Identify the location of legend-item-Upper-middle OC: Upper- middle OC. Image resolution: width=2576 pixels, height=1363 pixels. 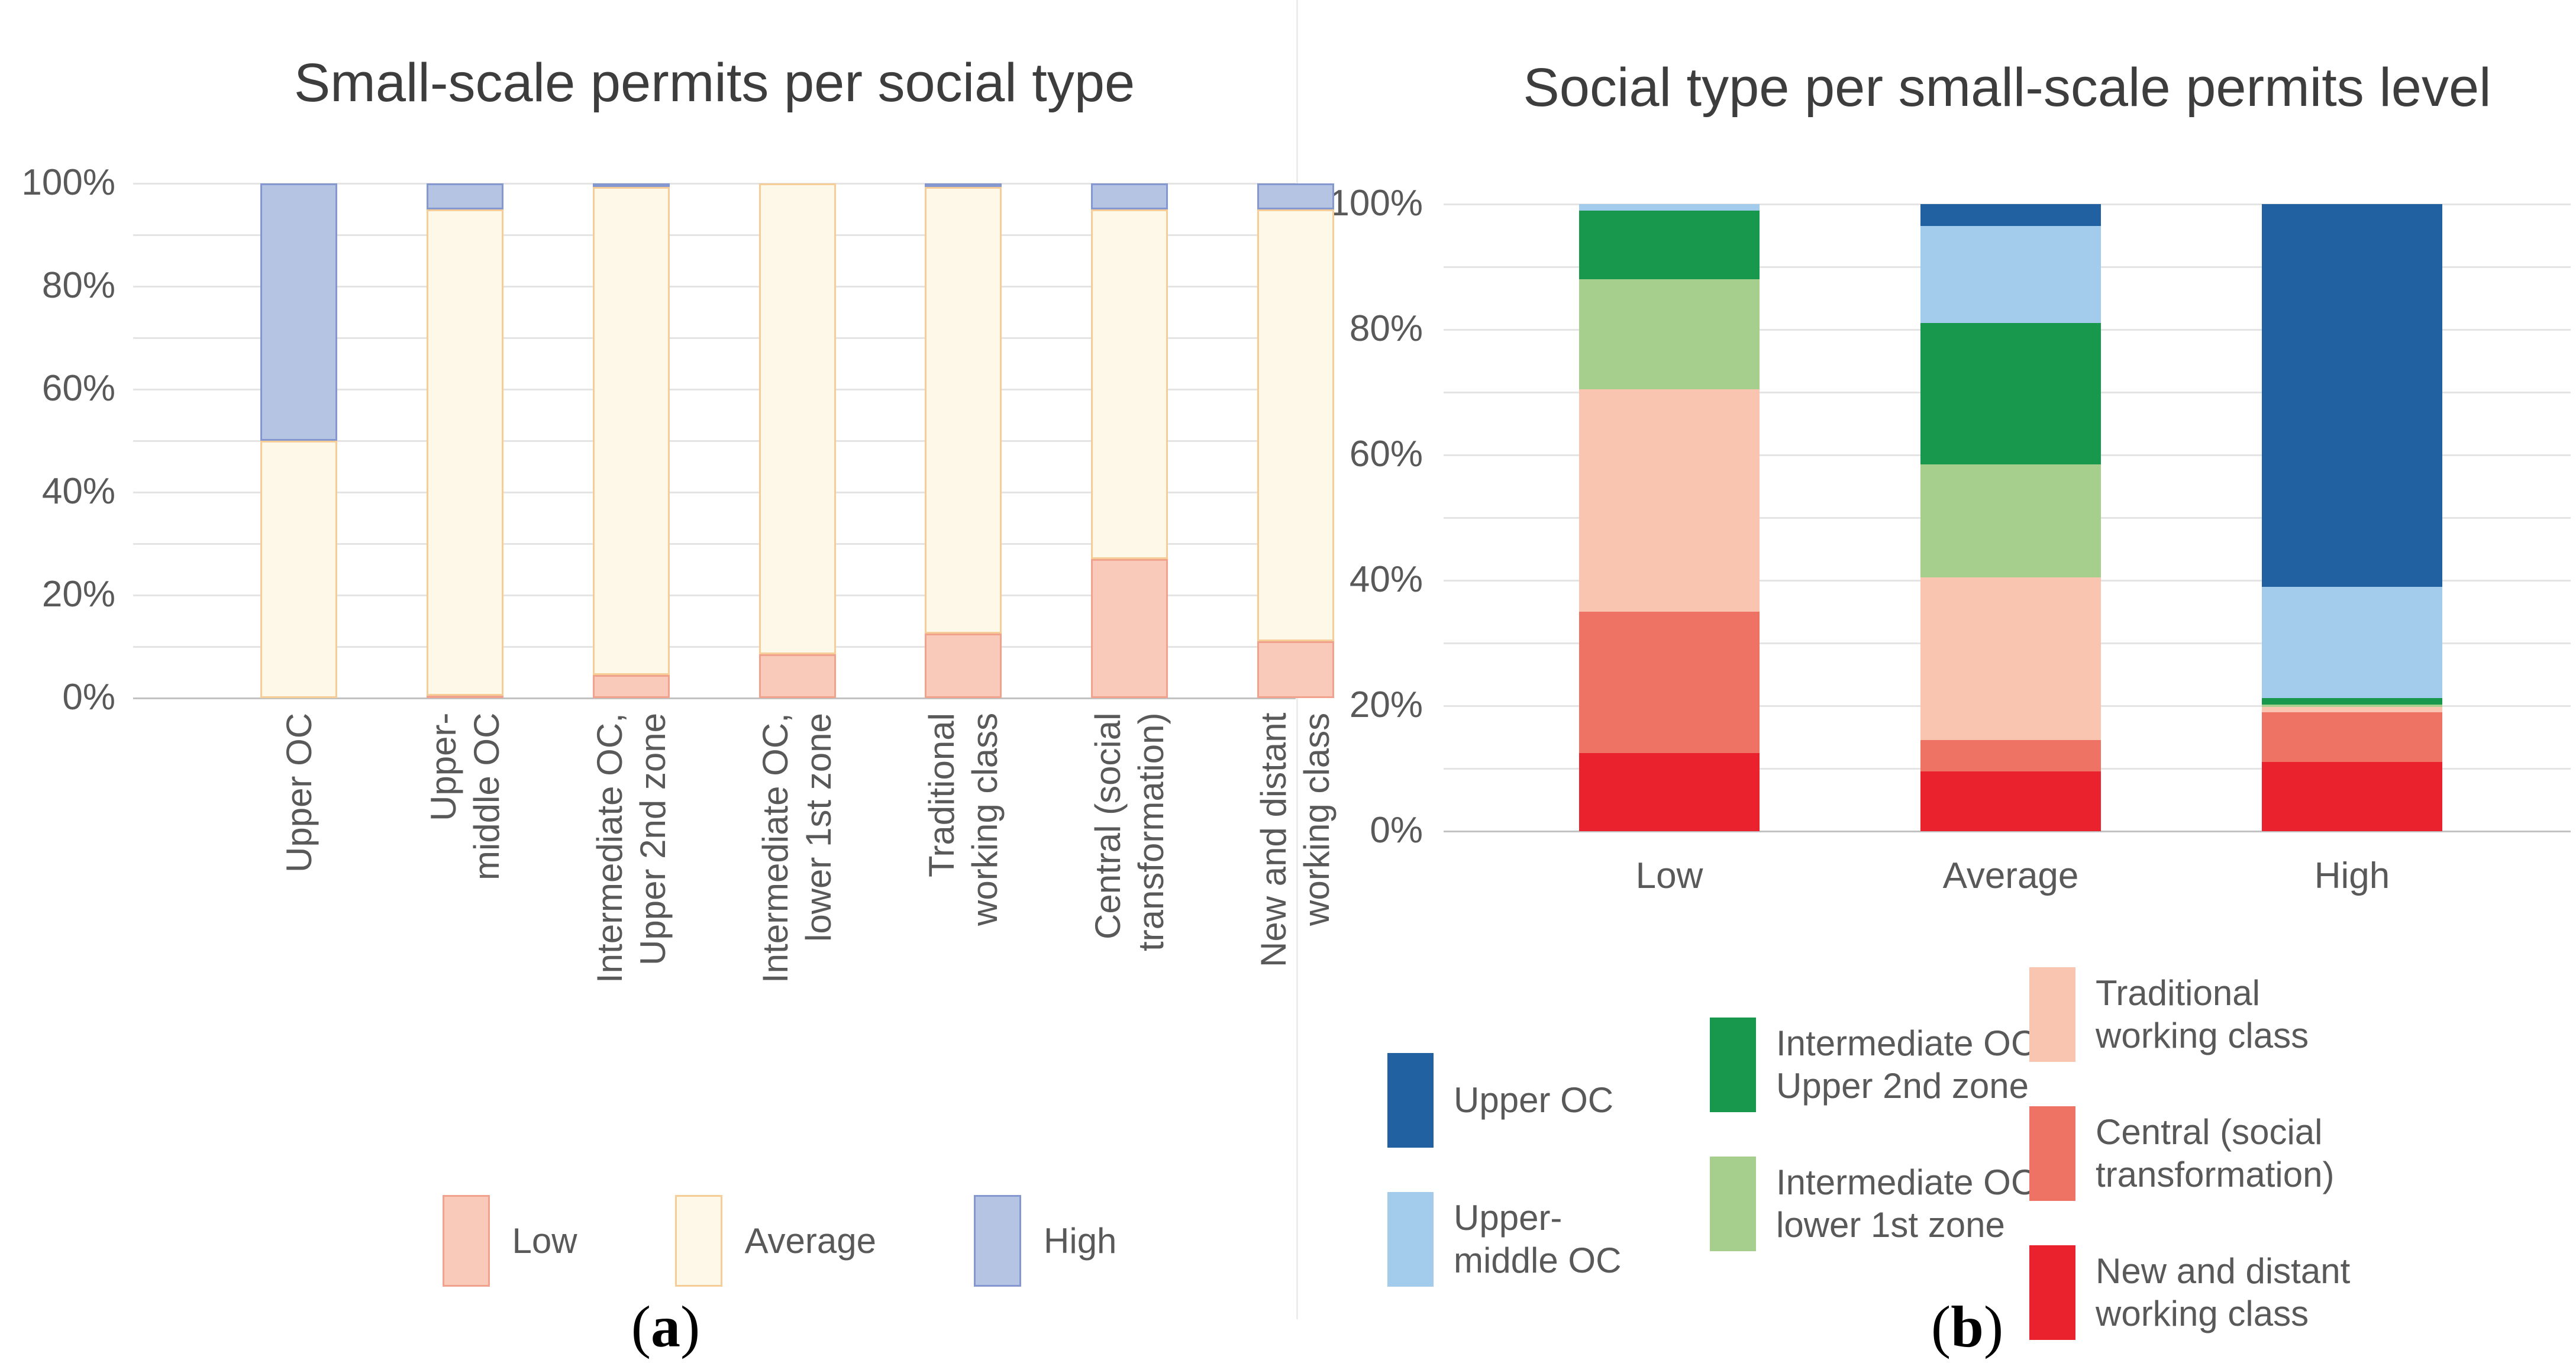
(1504, 1239).